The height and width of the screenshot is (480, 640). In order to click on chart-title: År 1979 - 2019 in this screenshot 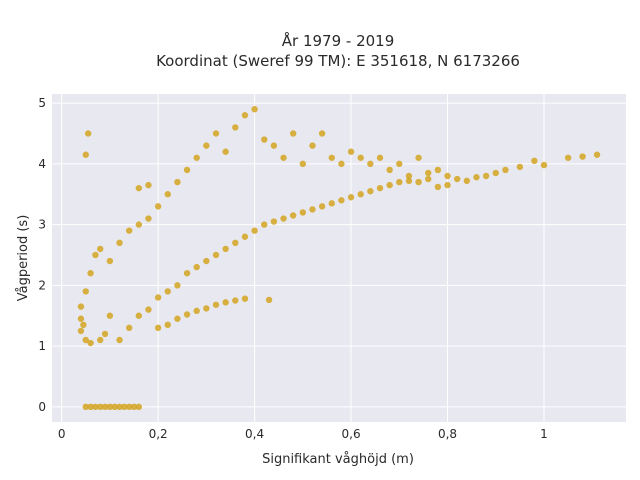, I will do `click(338, 40)`.